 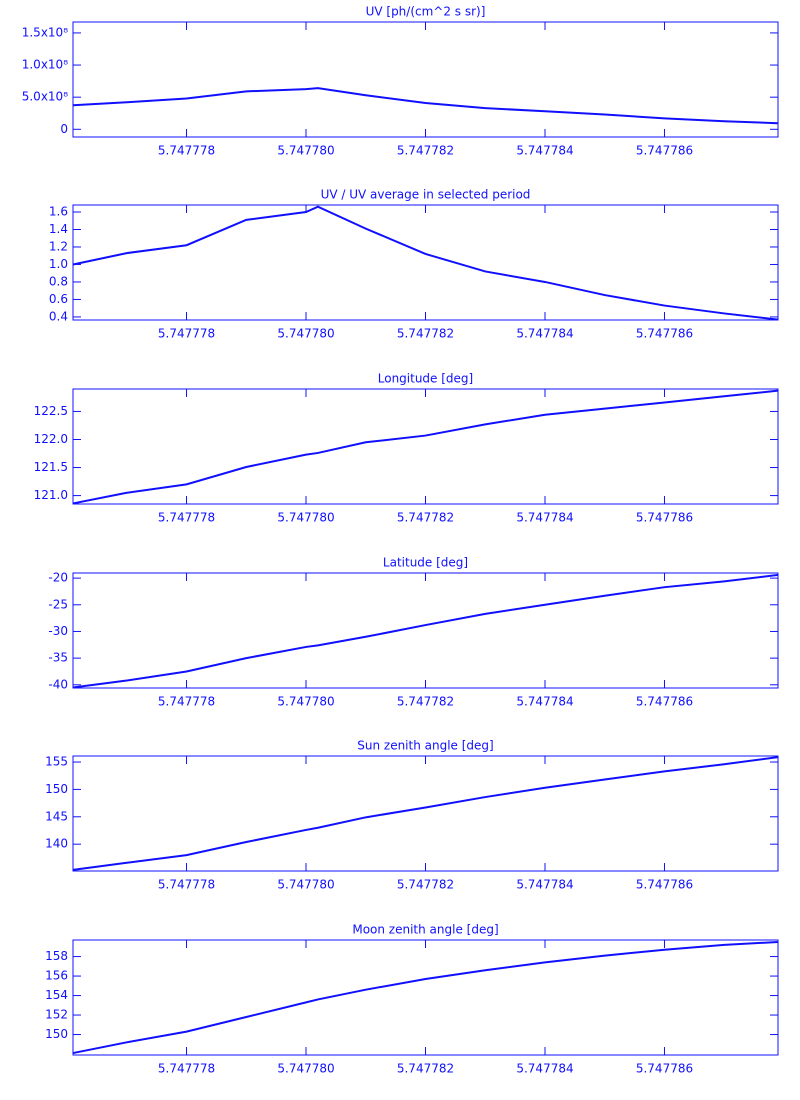 I want to click on y-tick-label: -25, so click(x=58, y=604).